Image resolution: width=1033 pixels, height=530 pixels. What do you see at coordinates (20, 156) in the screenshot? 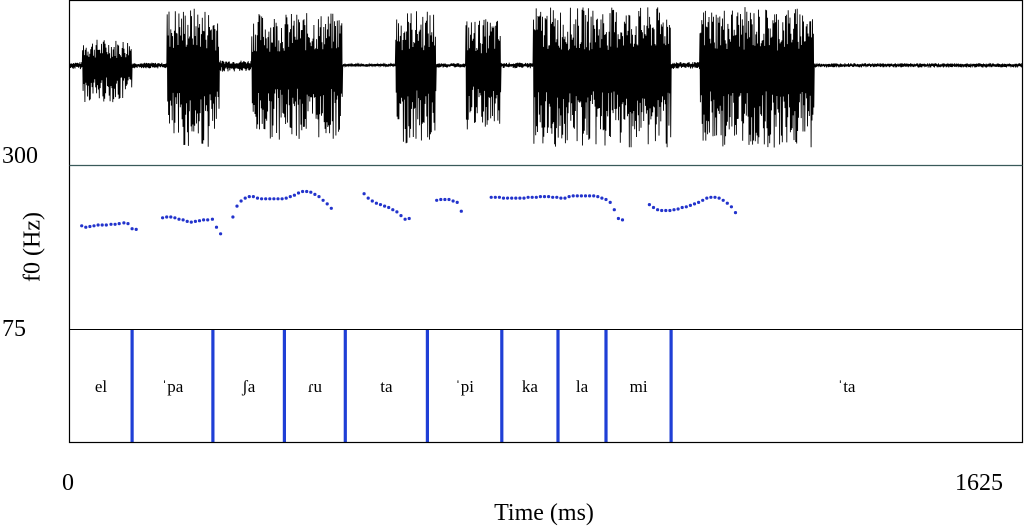
I see `y-tick-max: 300` at bounding box center [20, 156].